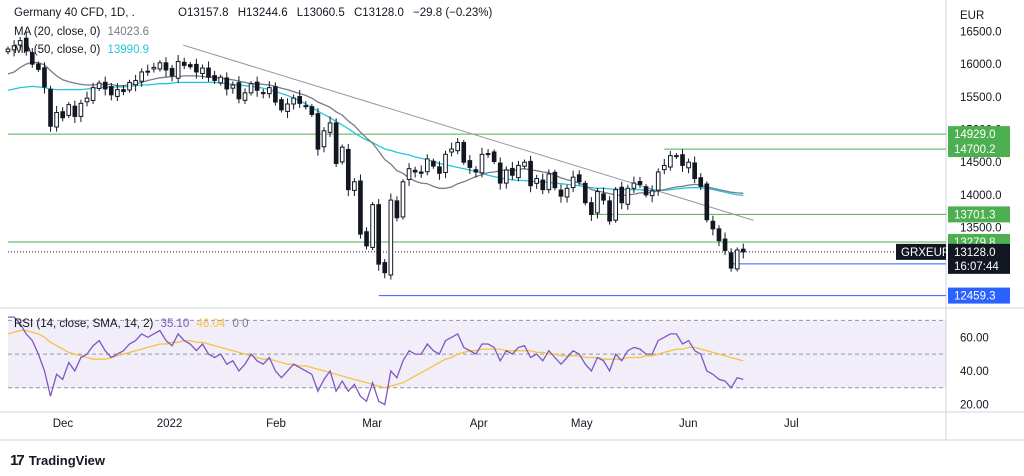 This screenshot has height=476, width=1024. What do you see at coordinates (974, 338) in the screenshot?
I see `rsi-tick-label: 60.00` at bounding box center [974, 338].